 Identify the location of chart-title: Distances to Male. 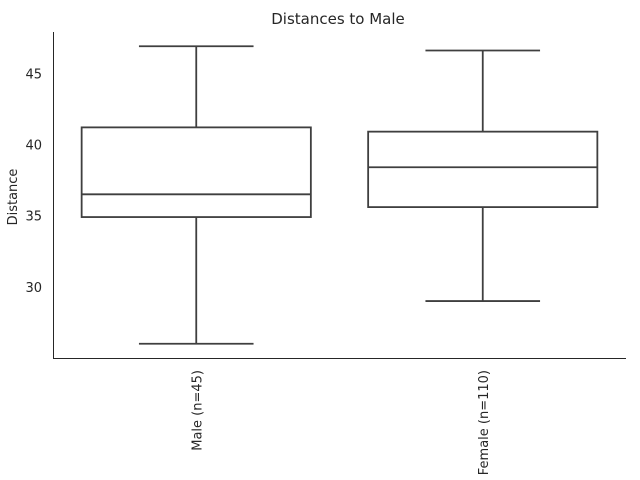
(338, 19).